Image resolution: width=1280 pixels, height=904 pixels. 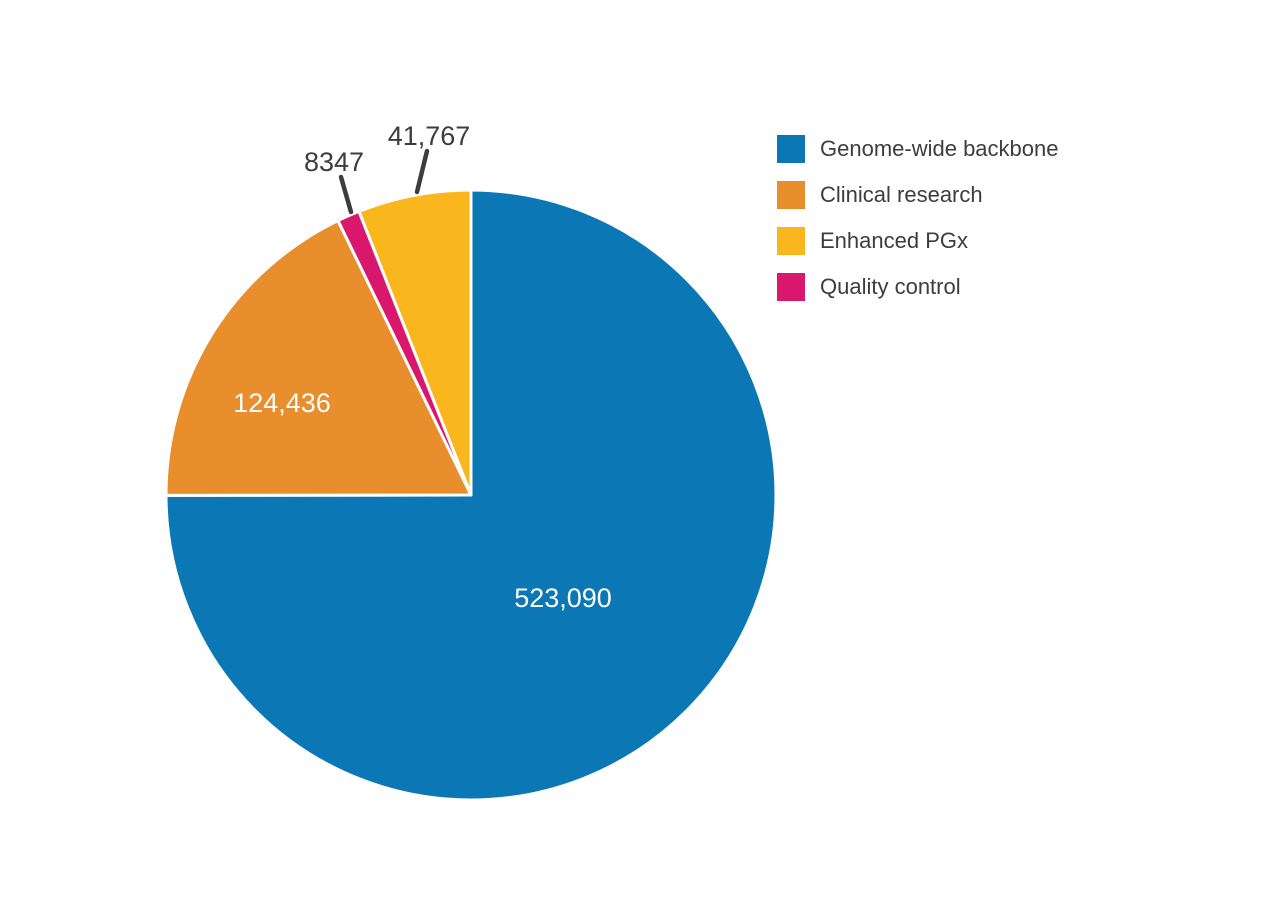 I want to click on legend-label-genome-wide-backbone: Genome-wide backbone, so click(x=939, y=148).